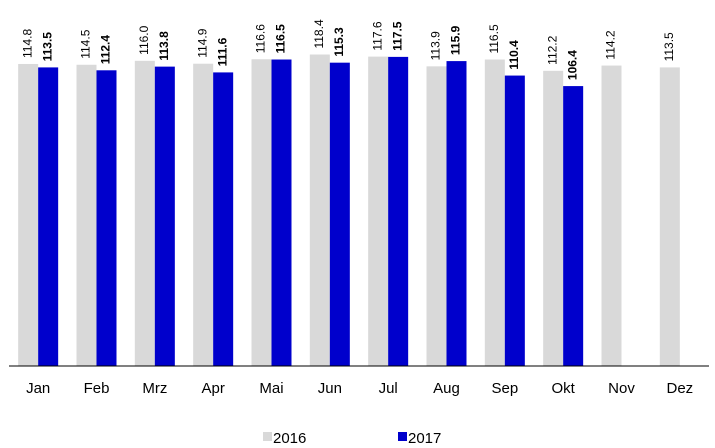  Describe the element at coordinates (202, 42) in the screenshot. I see `value-label: 114.9` at that location.